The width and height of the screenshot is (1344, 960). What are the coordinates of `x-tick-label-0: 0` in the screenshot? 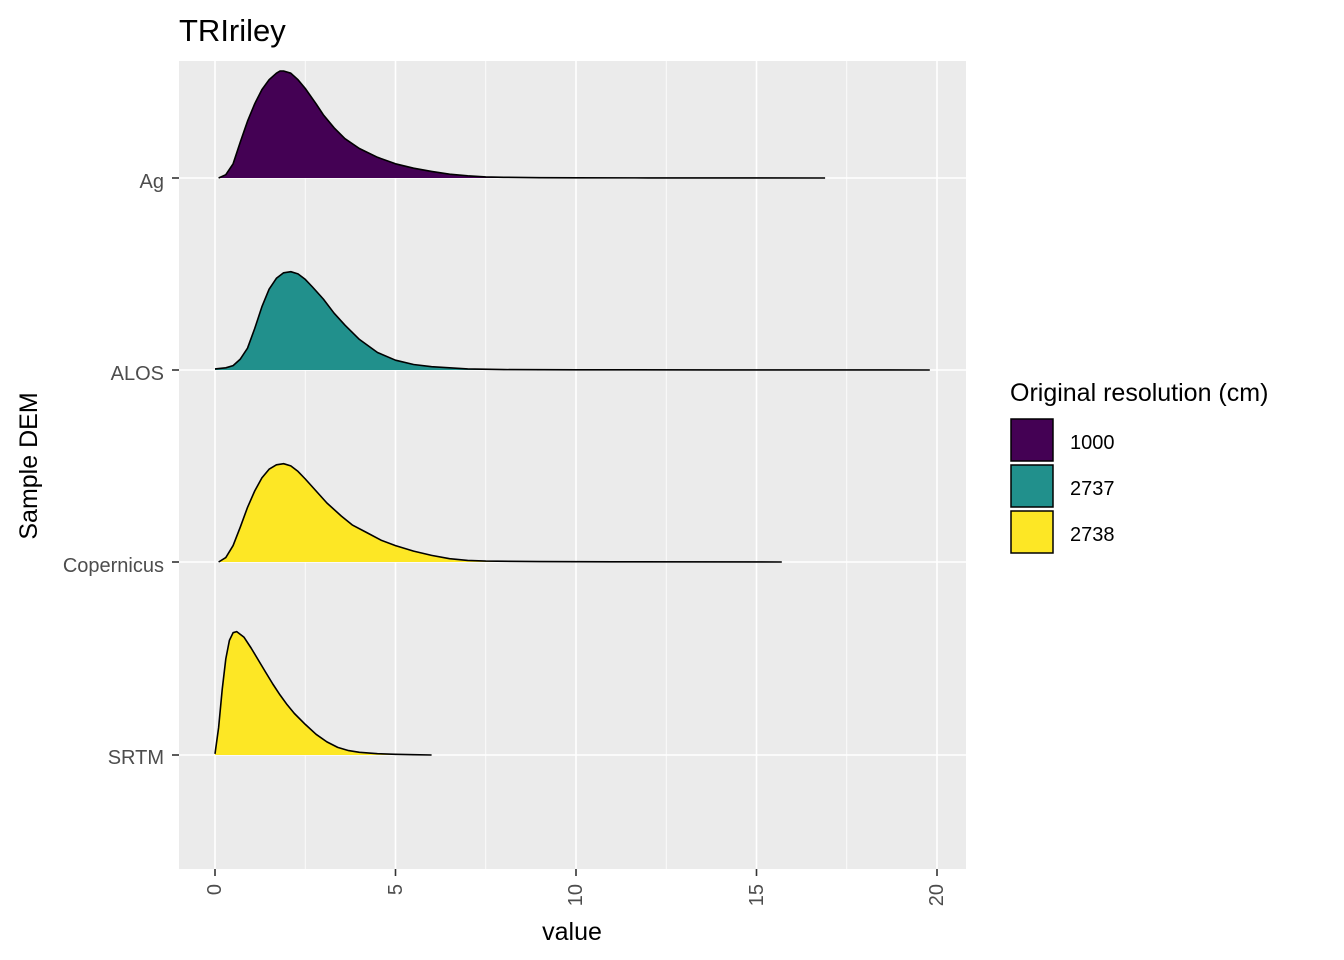 It's located at (215, 889).